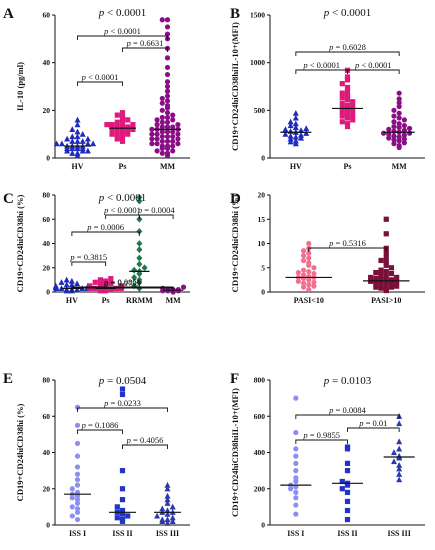  I want to click on p-value-label: p = 0.0004, so click(156, 210).